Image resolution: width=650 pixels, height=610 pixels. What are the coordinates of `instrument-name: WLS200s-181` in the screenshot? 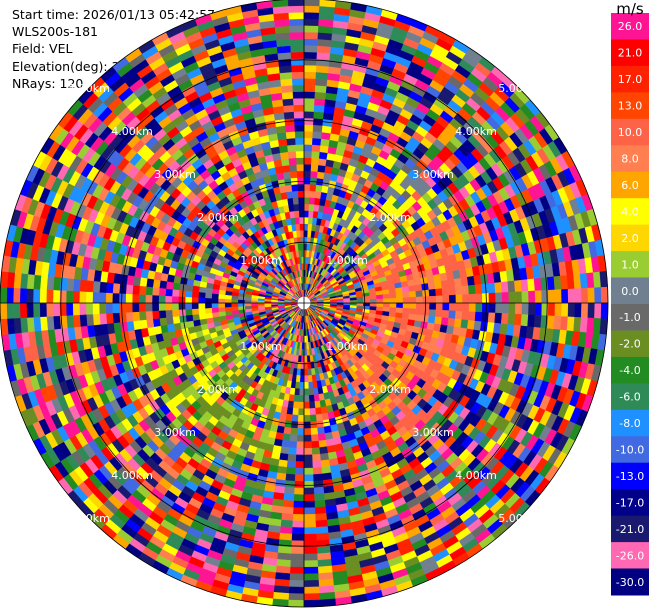 It's located at (55, 32).